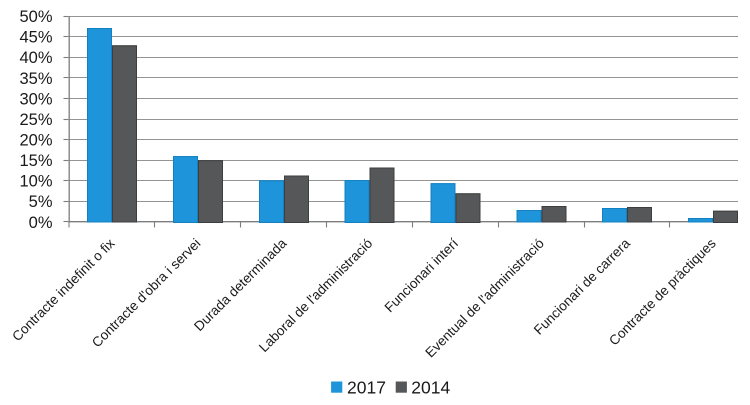  I want to click on svg-text: 15%, so click(35, 161).